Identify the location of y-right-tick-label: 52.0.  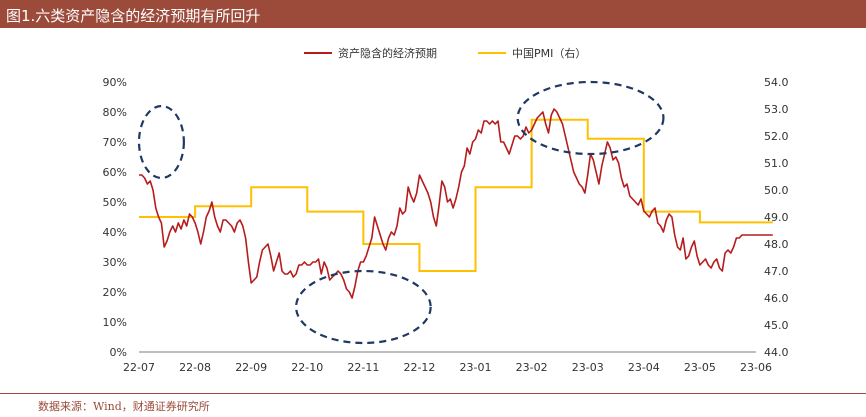
(776, 136).